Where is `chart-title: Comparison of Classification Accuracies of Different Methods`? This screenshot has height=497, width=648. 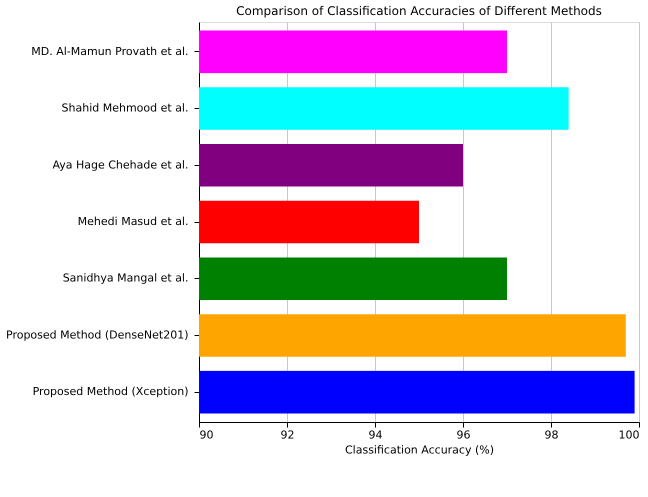 chart-title: Comparison of Classification Accuracies of Different Methods is located at coordinates (419, 11).